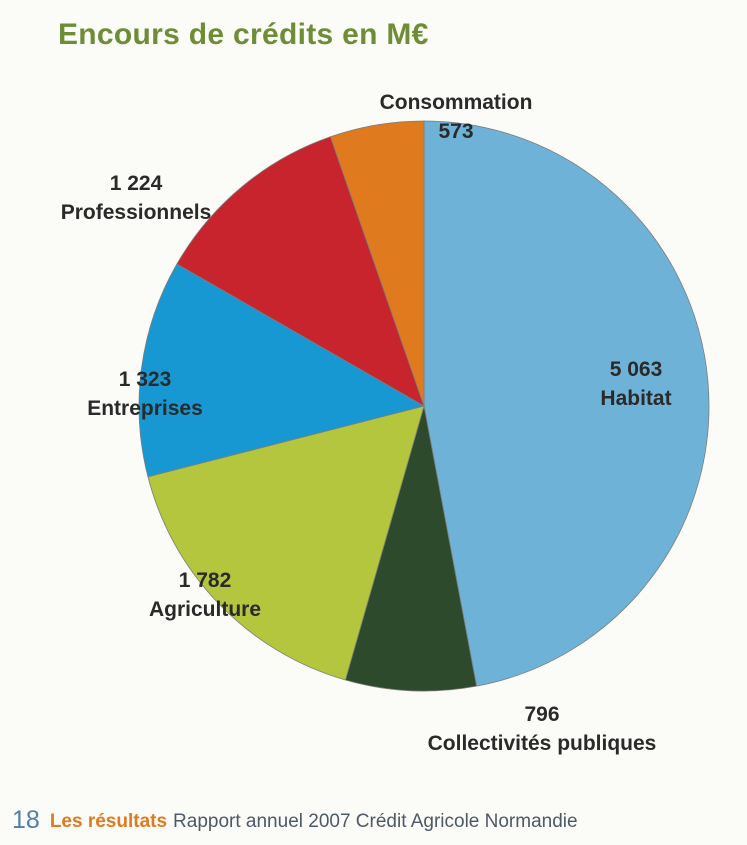 The height and width of the screenshot is (845, 747). I want to click on label-value-agriculture: 1 782, so click(205, 580).